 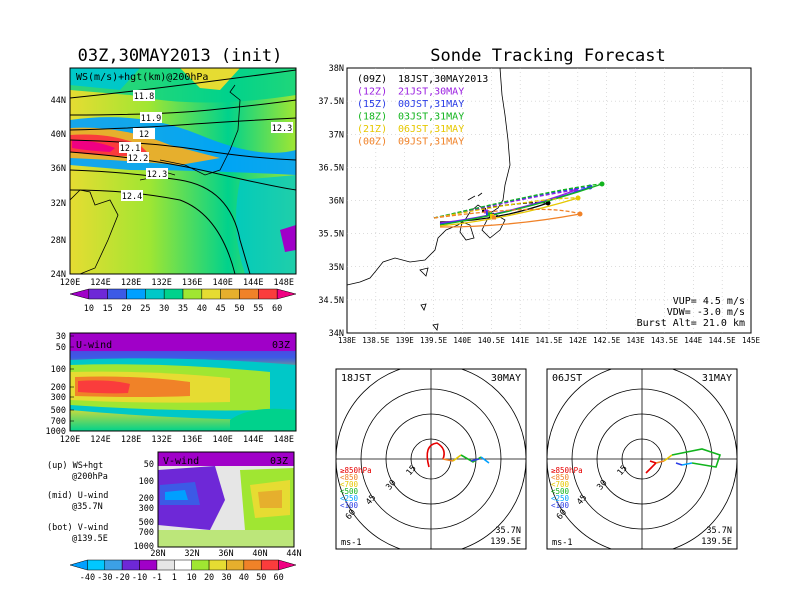 What do you see at coordinates (87, 578) in the screenshot?
I see `colorbar-label: -40` at bounding box center [87, 578].